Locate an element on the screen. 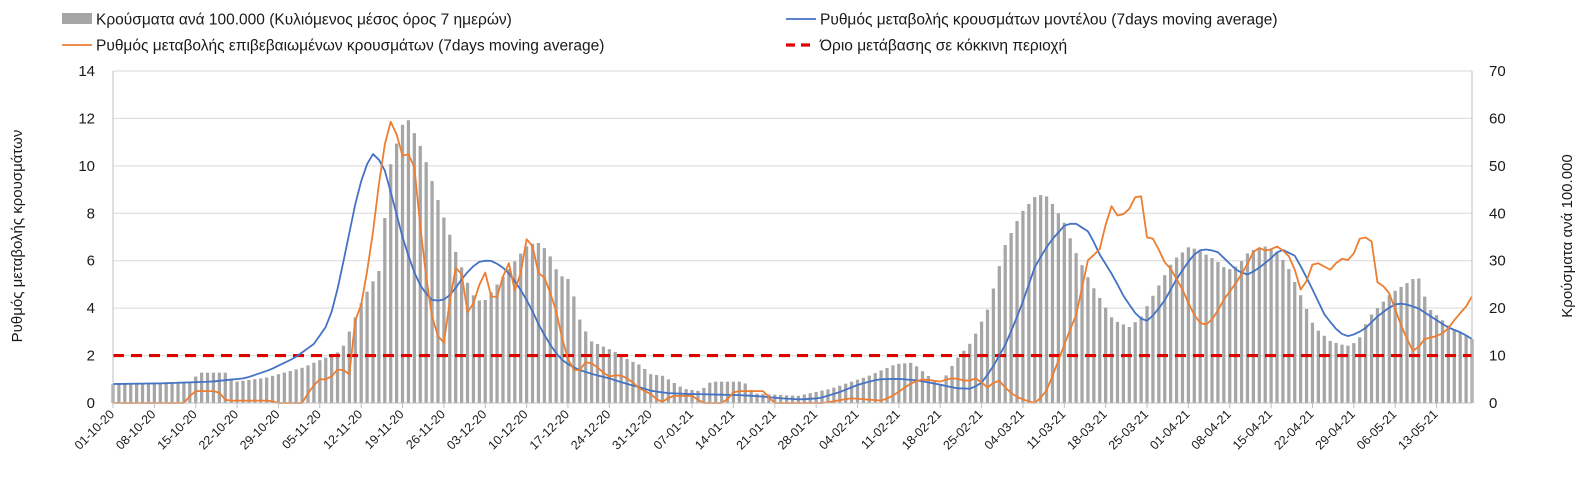  y2-tick-label: 60 is located at coordinates (1497, 118).